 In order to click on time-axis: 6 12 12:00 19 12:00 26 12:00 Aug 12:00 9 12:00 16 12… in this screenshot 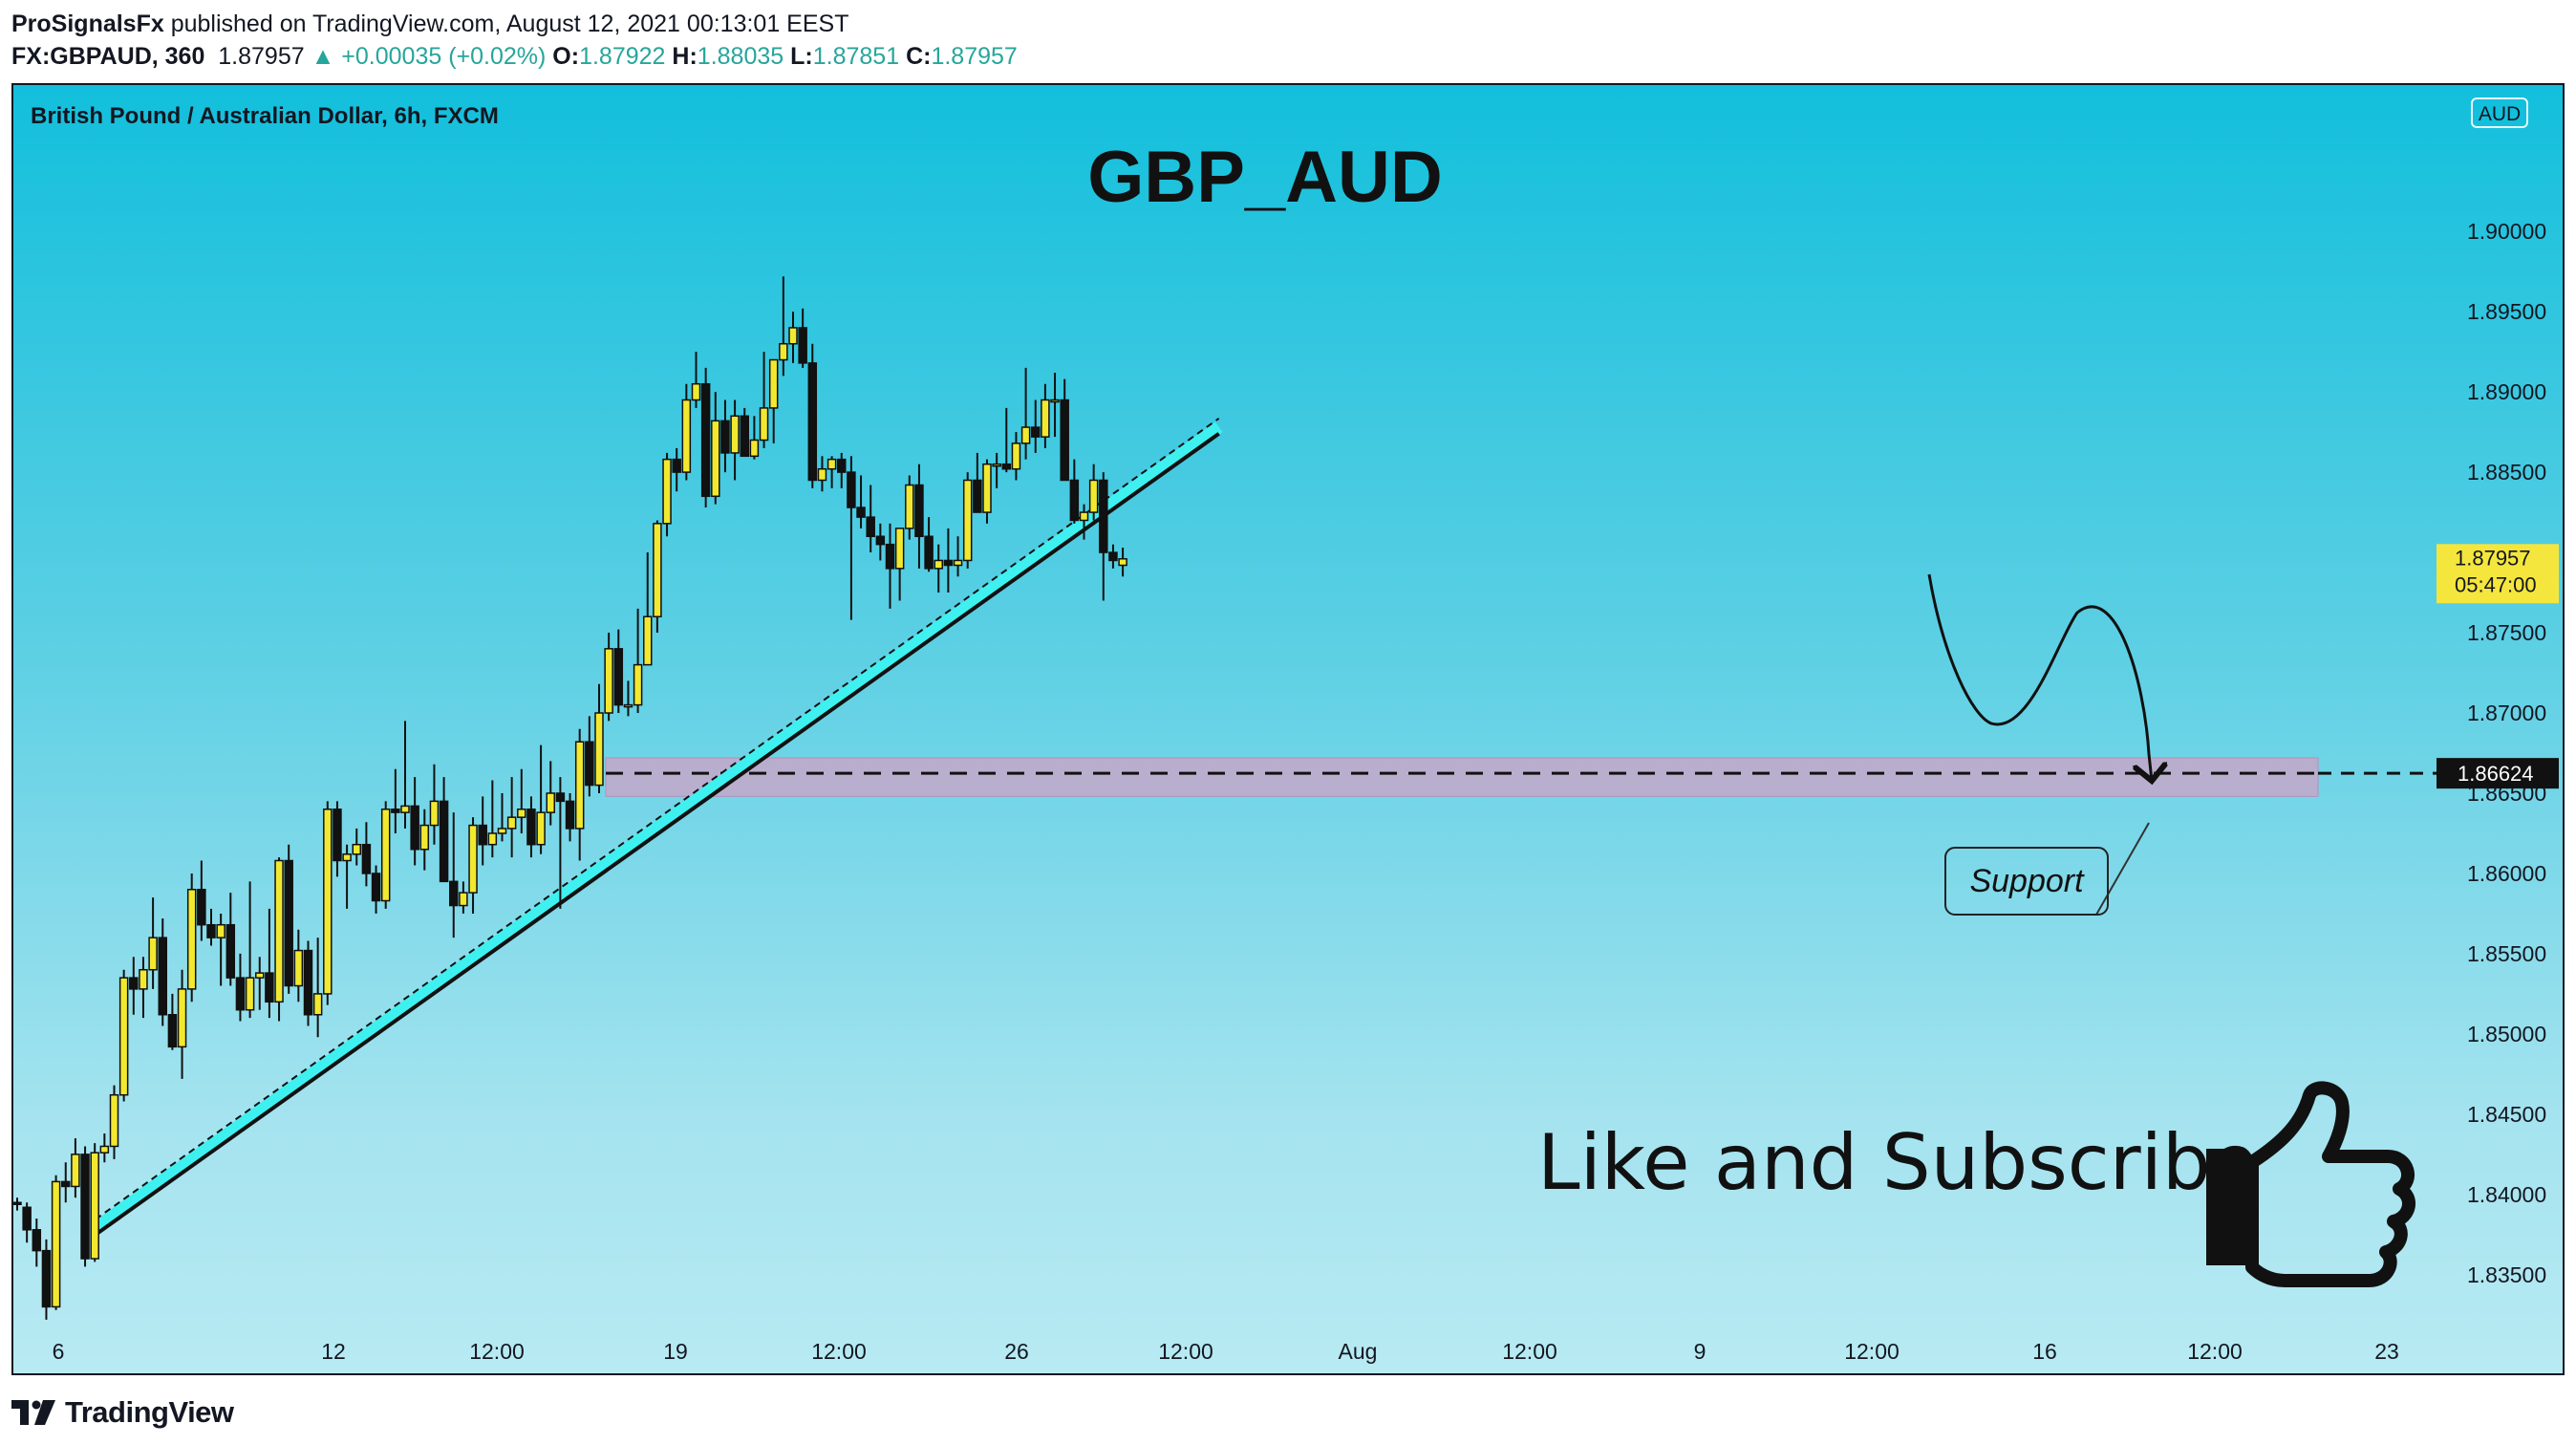, I will do `click(1226, 1351)`.